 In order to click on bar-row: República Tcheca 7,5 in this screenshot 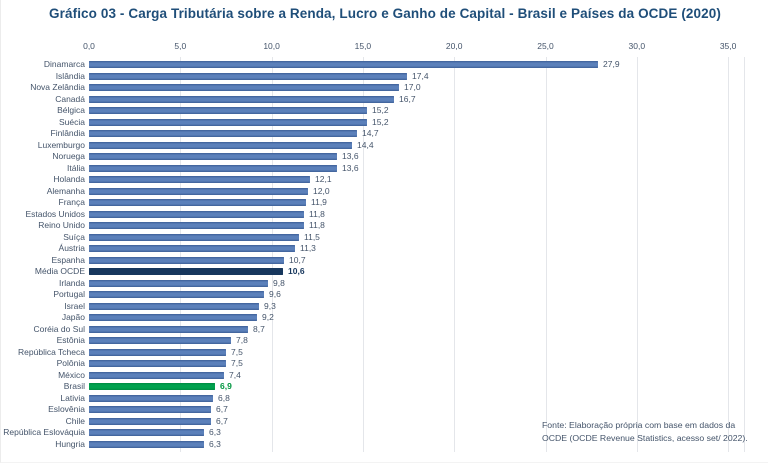, I will do `click(384, 353)`.